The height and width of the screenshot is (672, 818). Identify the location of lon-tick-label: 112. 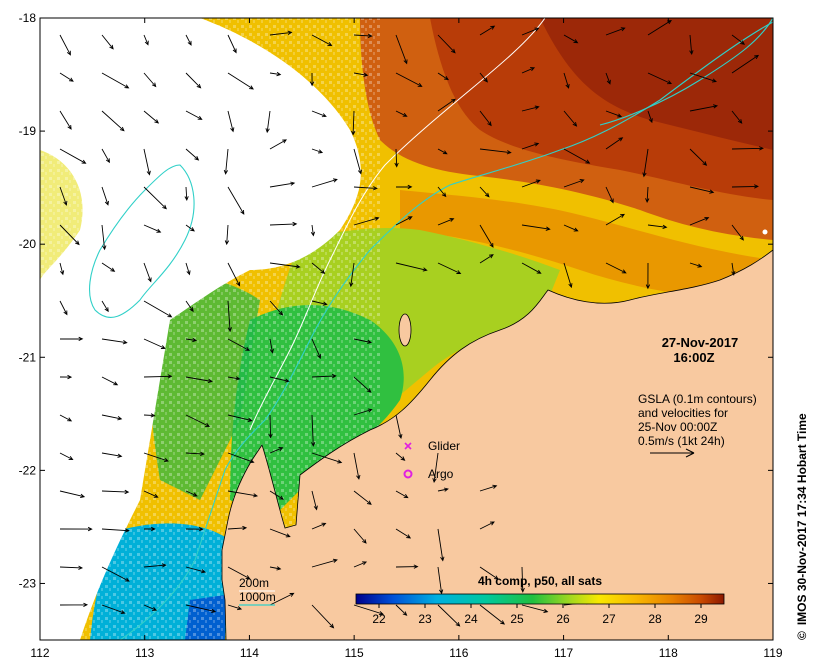
(39, 653).